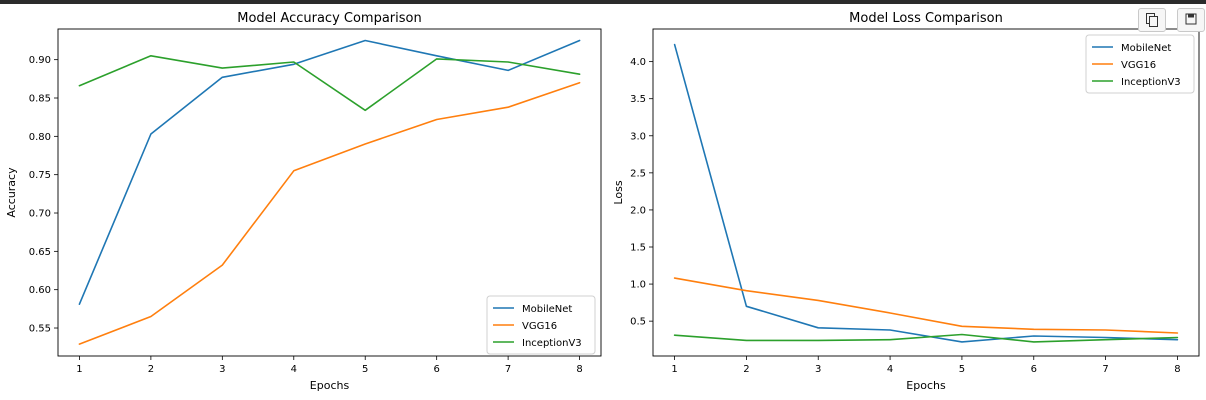 The height and width of the screenshot is (400, 1206). What do you see at coordinates (638, 322) in the screenshot?
I see `y-tick-label: 0.5` at bounding box center [638, 322].